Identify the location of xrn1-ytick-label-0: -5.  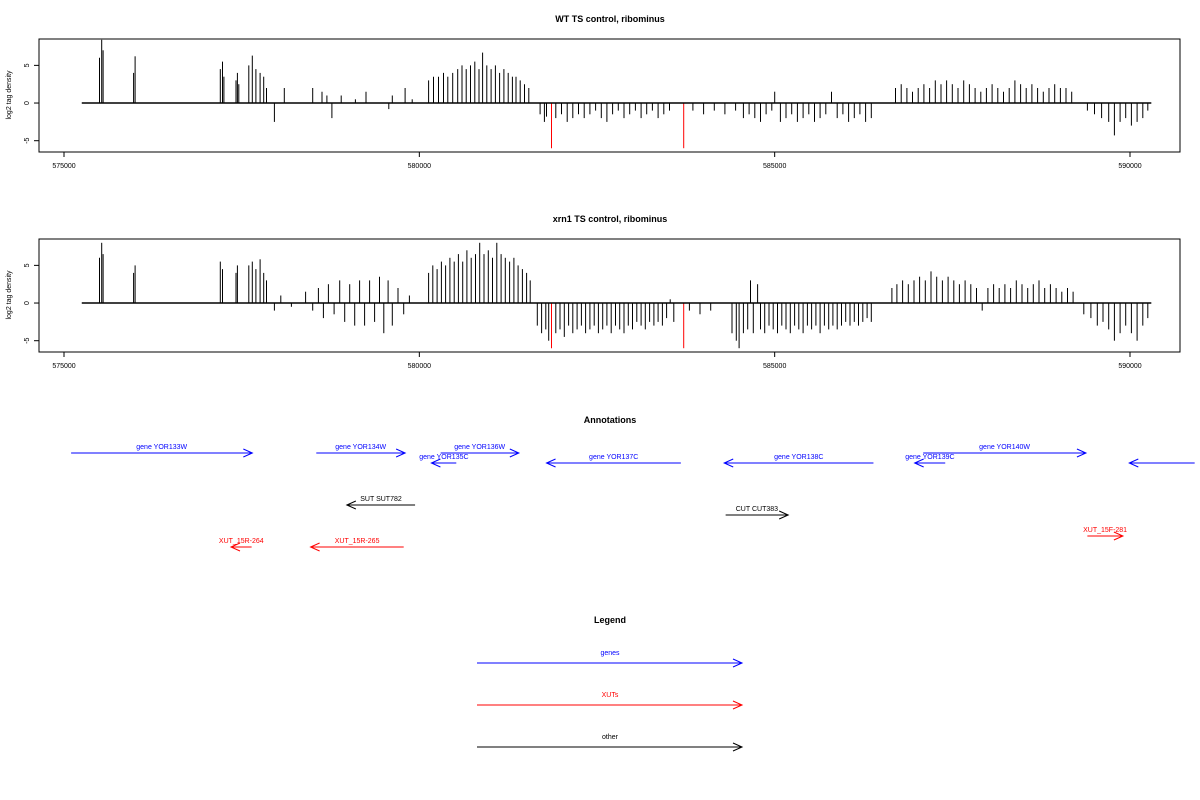
(27, 340).